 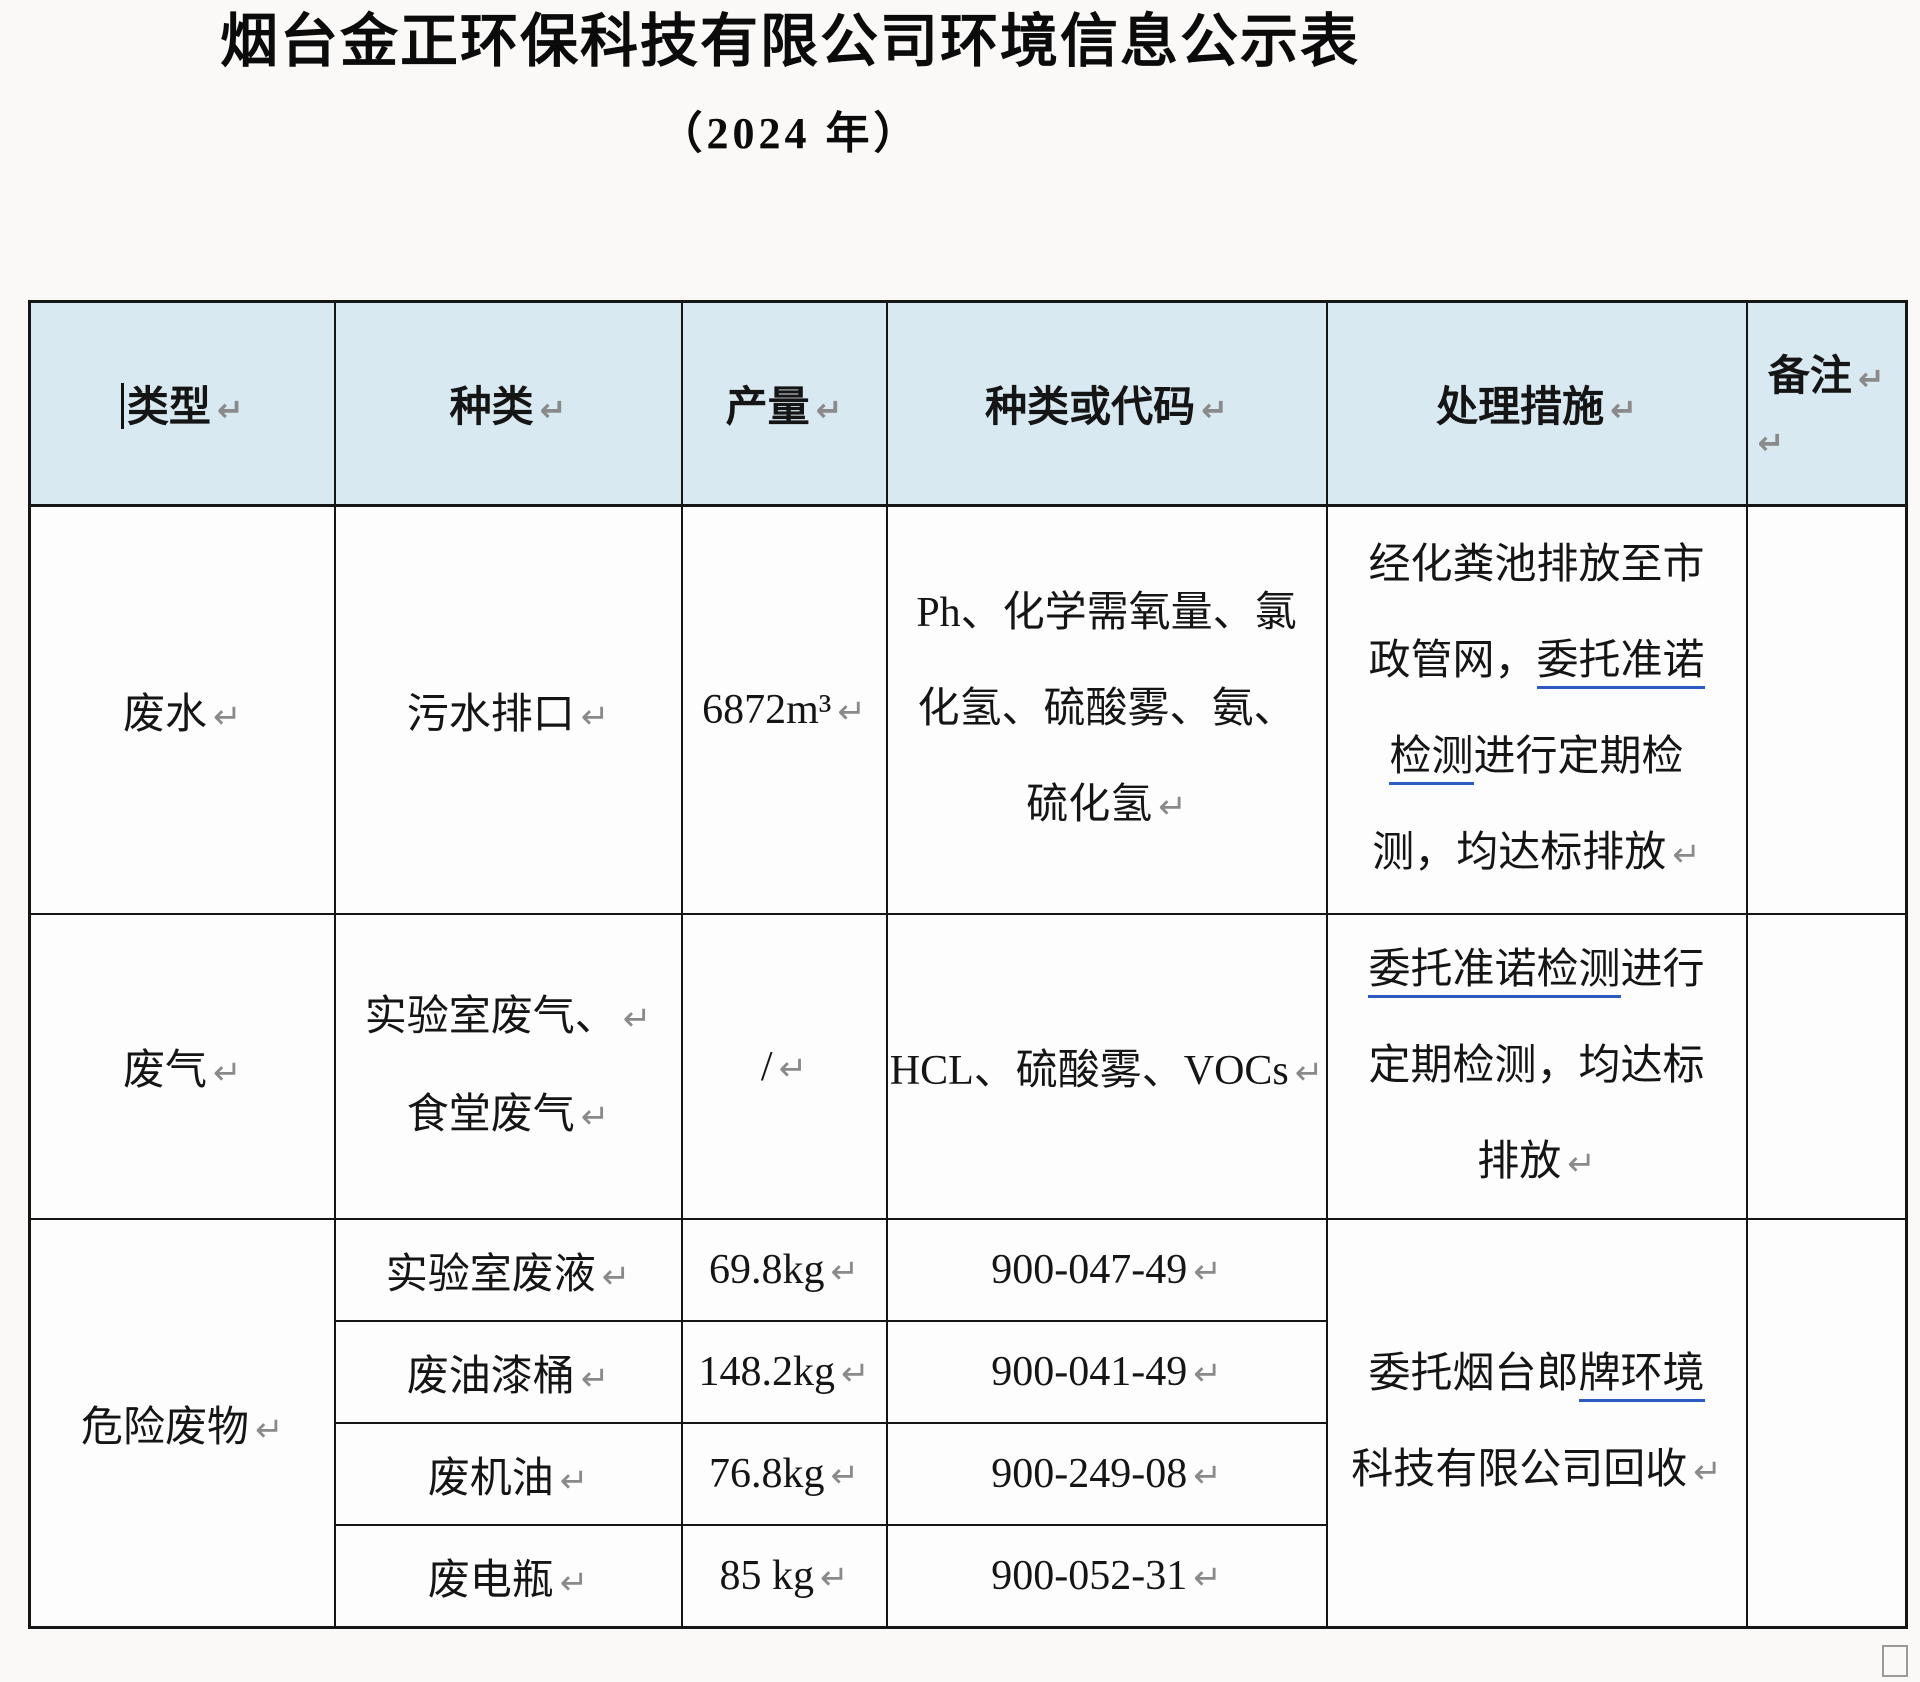 I want to click on treatment-line: 委托烟台郎牌环境, so click(x=1537, y=1374).